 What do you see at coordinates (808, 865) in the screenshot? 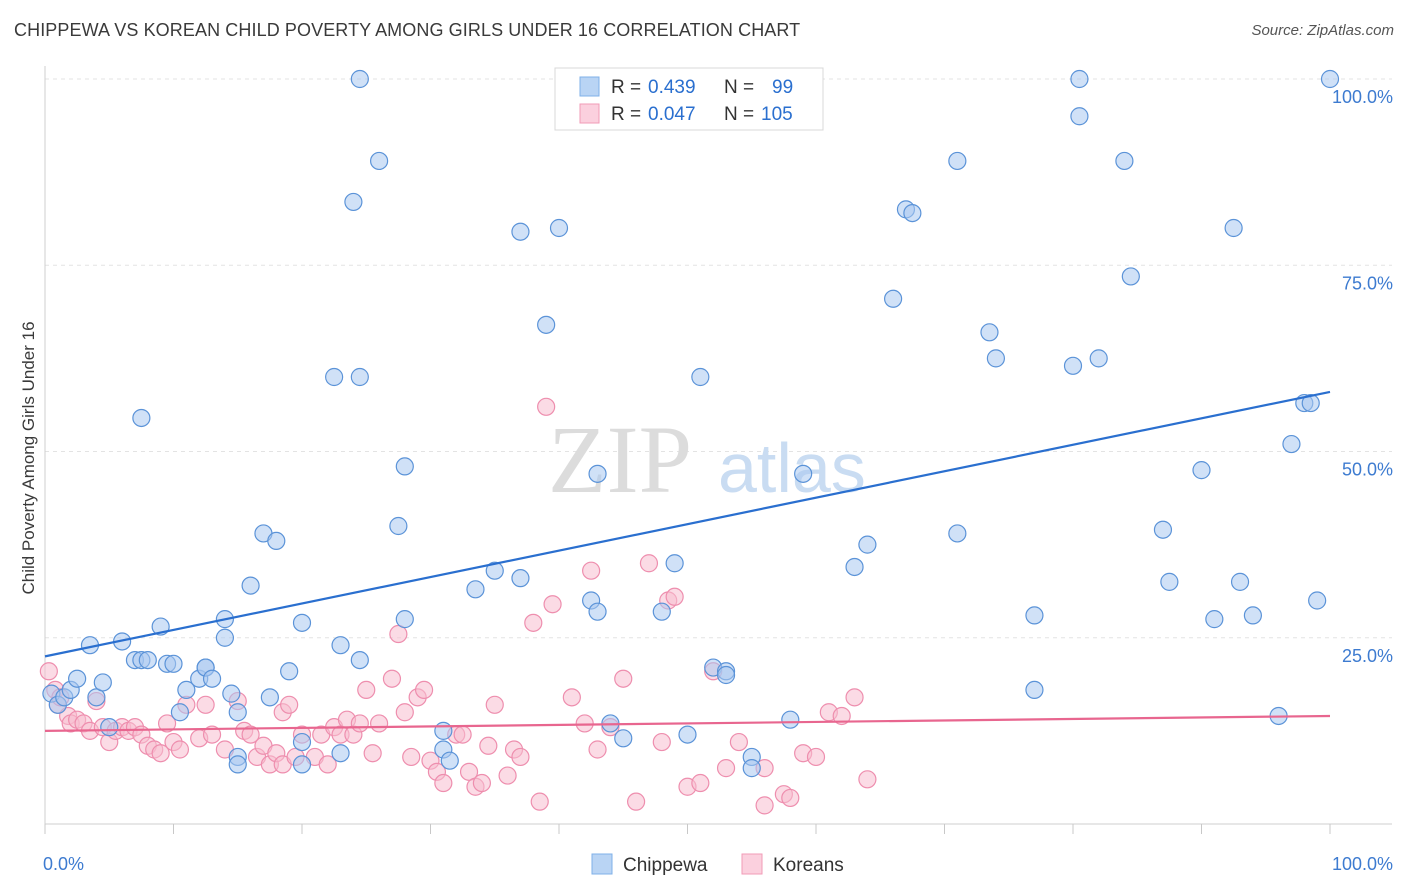
I see `koreans-legend-label: Koreans` at bounding box center [808, 865].